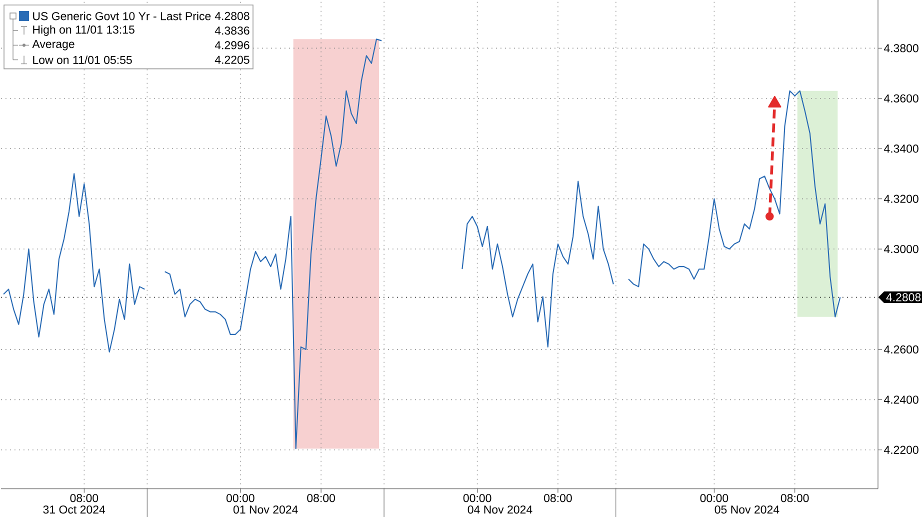 The width and height of the screenshot is (922, 517). What do you see at coordinates (265, 509) in the screenshot?
I see `text: 01 Nov 2024` at bounding box center [265, 509].